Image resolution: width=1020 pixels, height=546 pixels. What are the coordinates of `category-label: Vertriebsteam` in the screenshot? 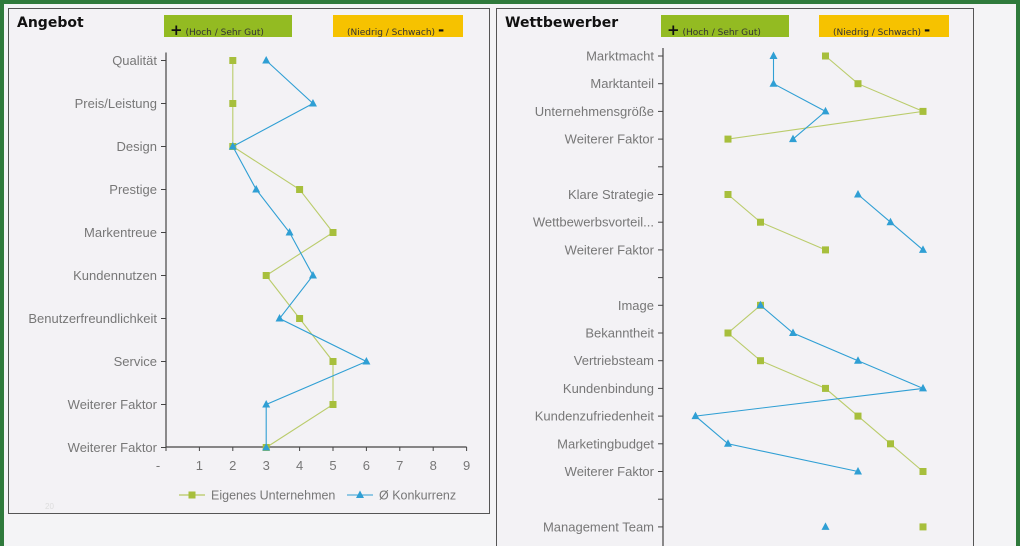 It's located at (614, 360).